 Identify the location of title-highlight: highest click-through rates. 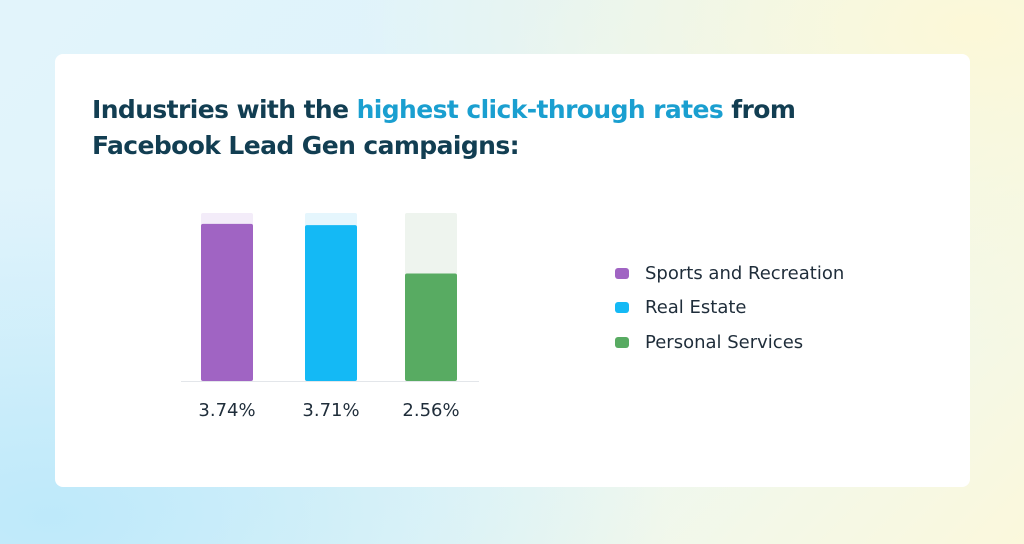
(540, 109).